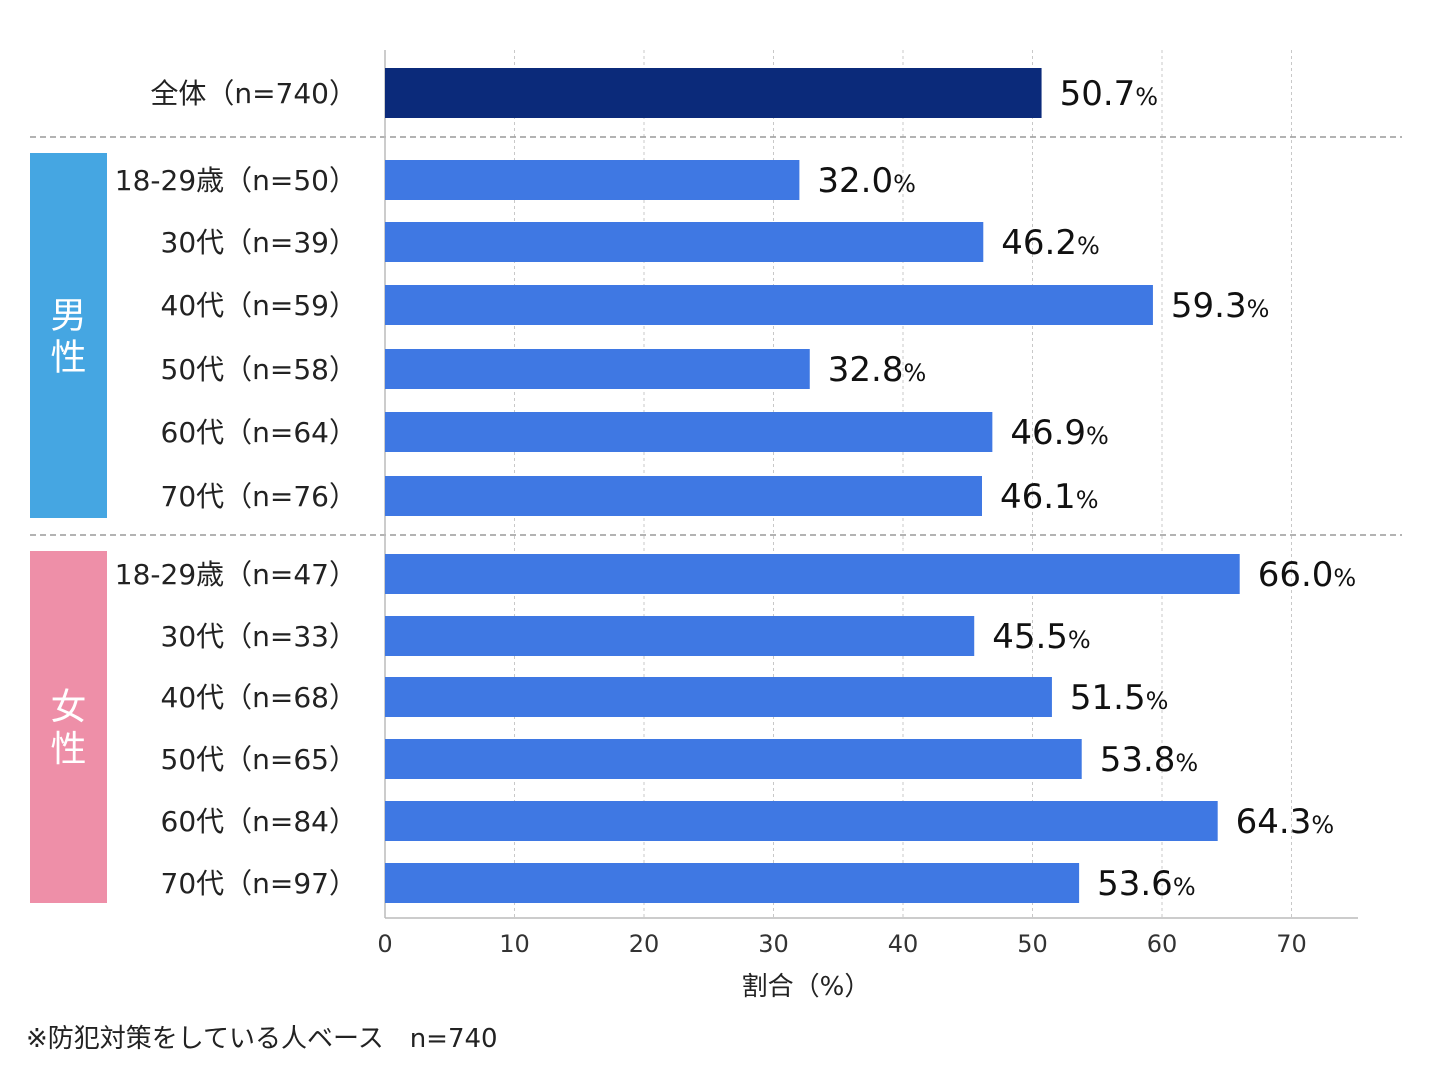 This screenshot has width=1448, height=1086. I want to click on x-tick-label-30: 30, so click(773, 944).